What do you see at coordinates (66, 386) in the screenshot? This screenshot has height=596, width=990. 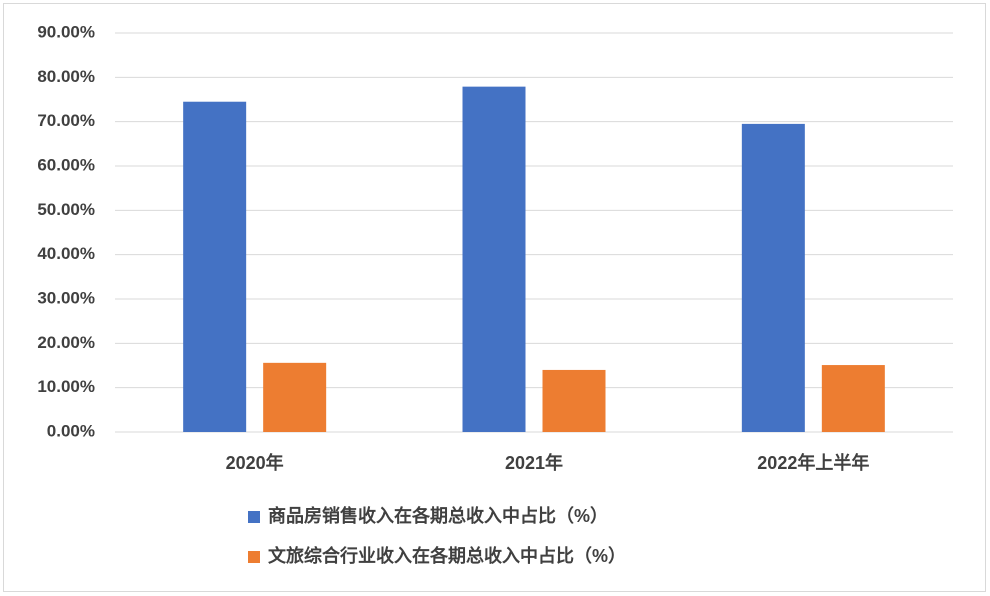 I see `y-tick-label: 10.00%` at bounding box center [66, 386].